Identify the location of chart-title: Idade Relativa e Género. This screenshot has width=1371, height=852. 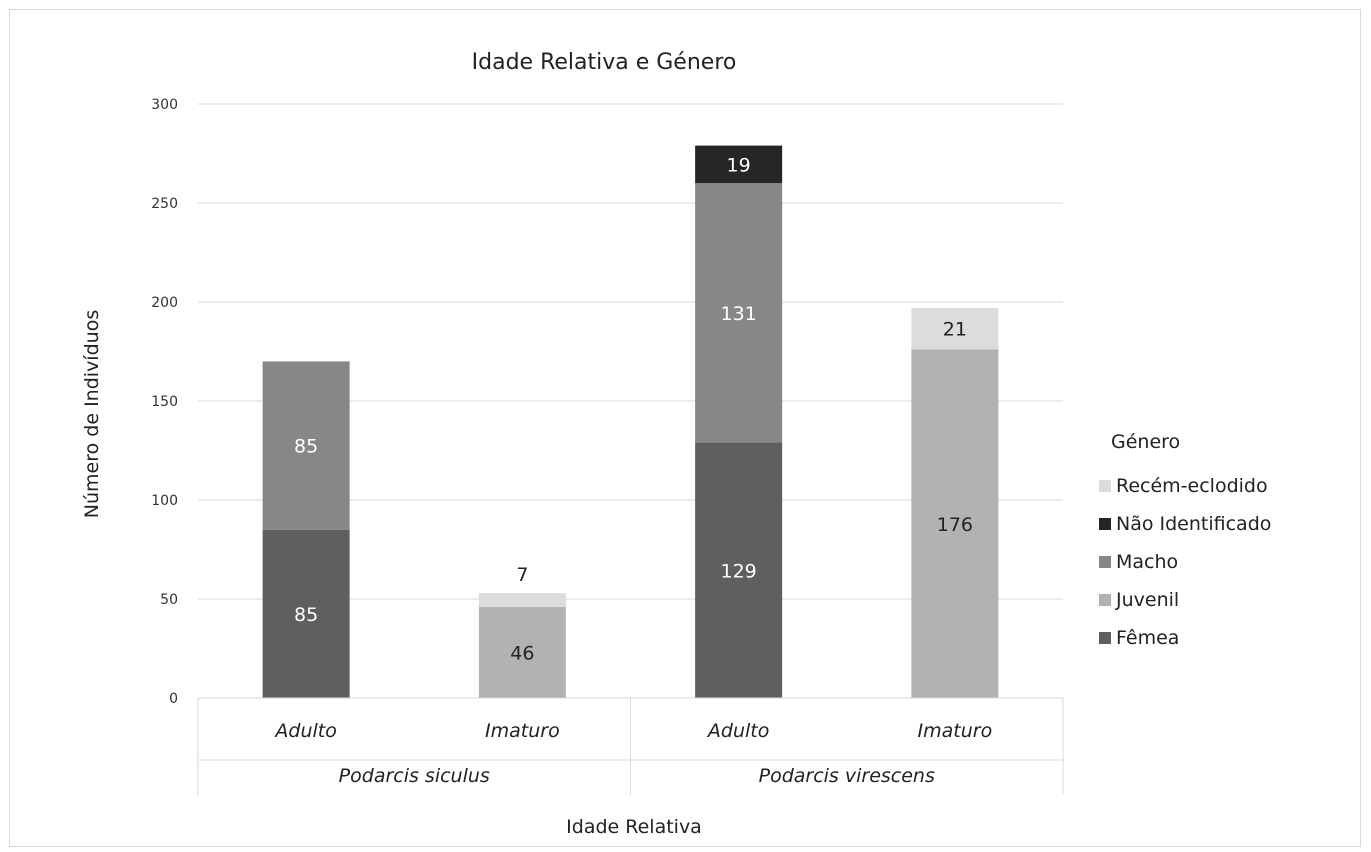
(604, 62).